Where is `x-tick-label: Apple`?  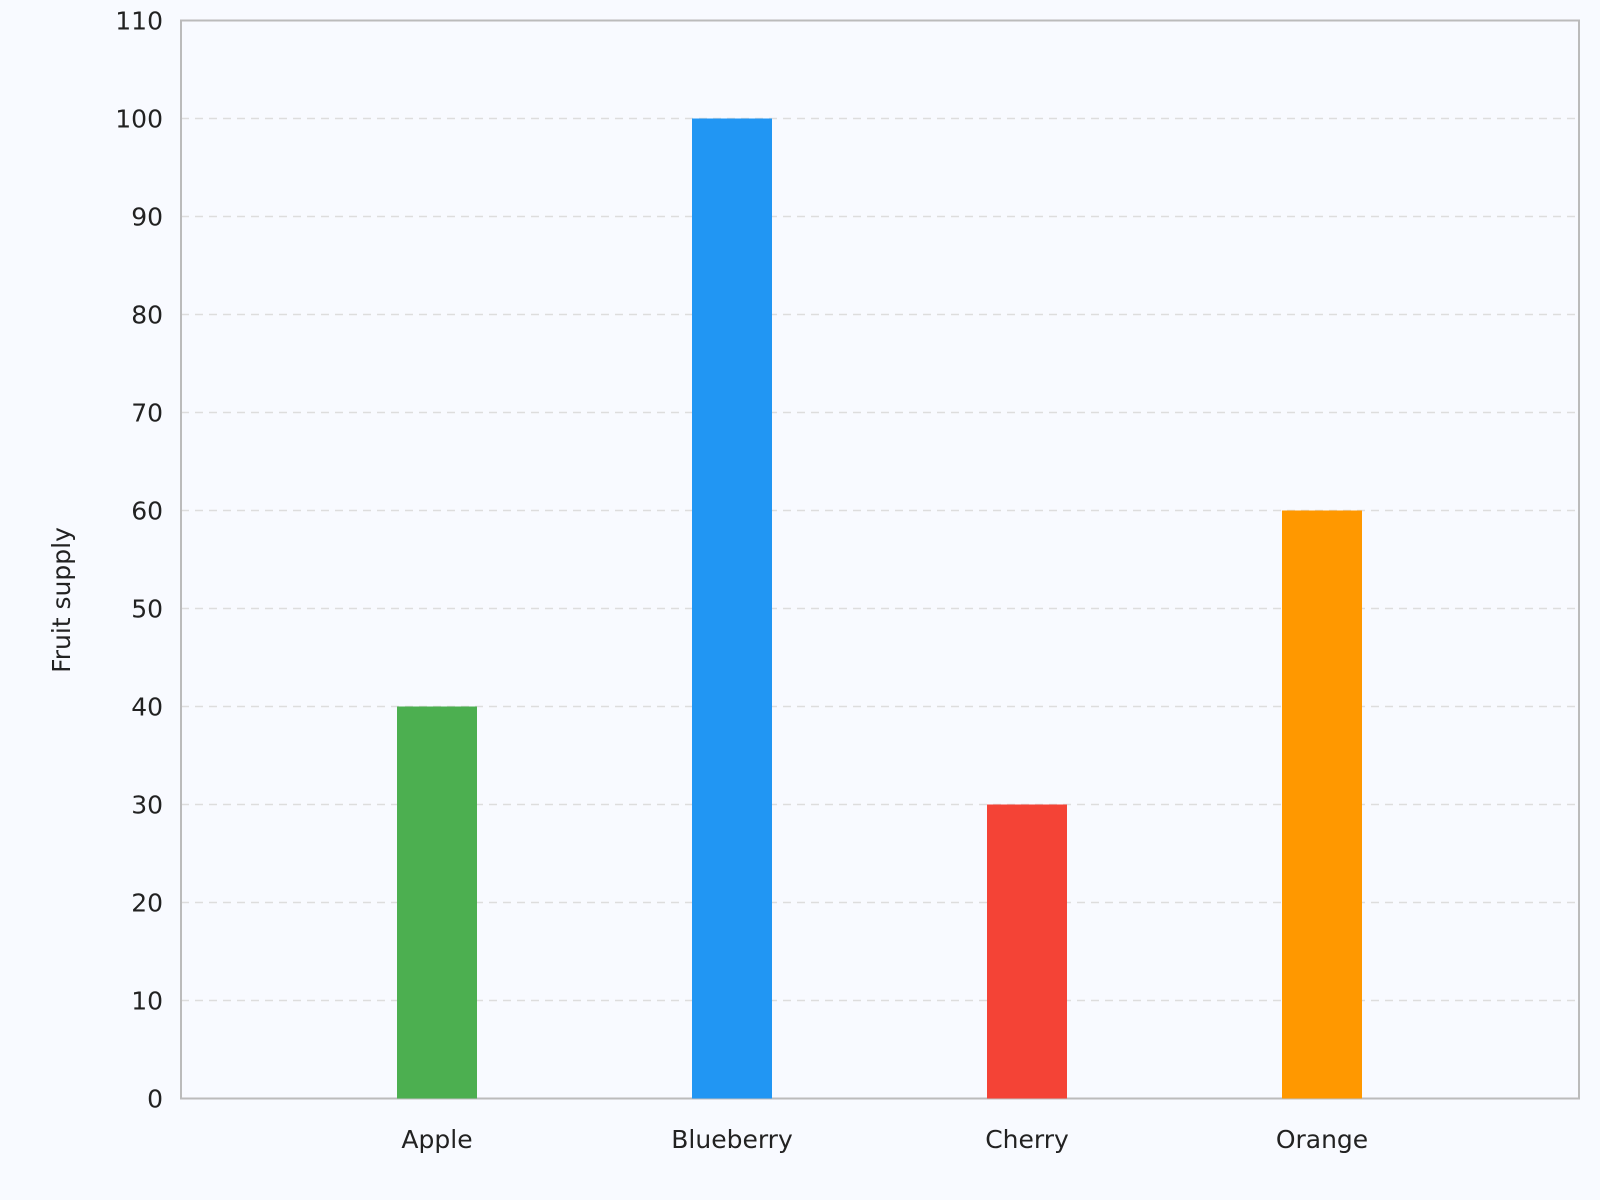 x-tick-label: Apple is located at coordinates (436, 1139).